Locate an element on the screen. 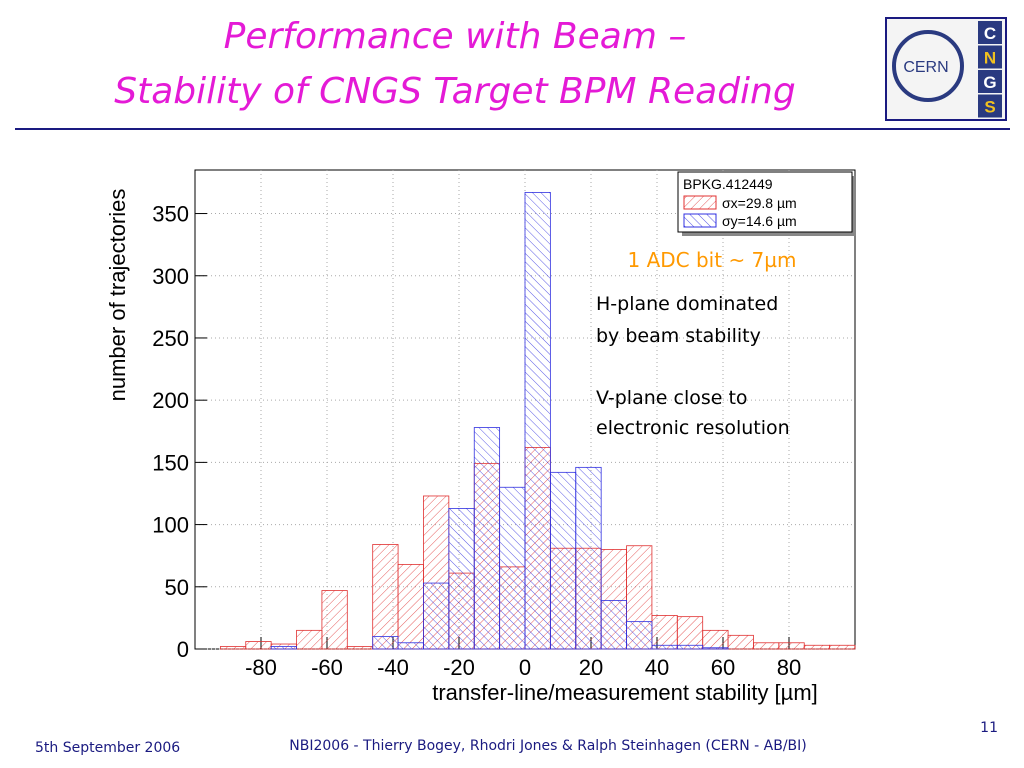 The width and height of the screenshot is (1024, 768). y-tick-label: 250 is located at coordinates (170, 338).